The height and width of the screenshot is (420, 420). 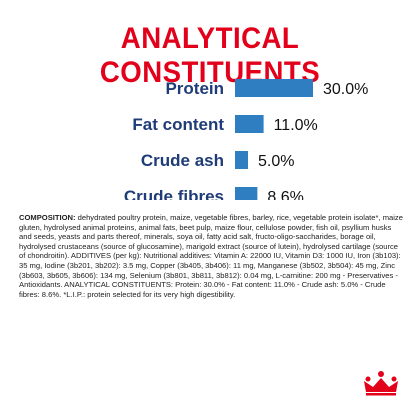 What do you see at coordinates (381, 394) in the screenshot?
I see `crown-base` at bounding box center [381, 394].